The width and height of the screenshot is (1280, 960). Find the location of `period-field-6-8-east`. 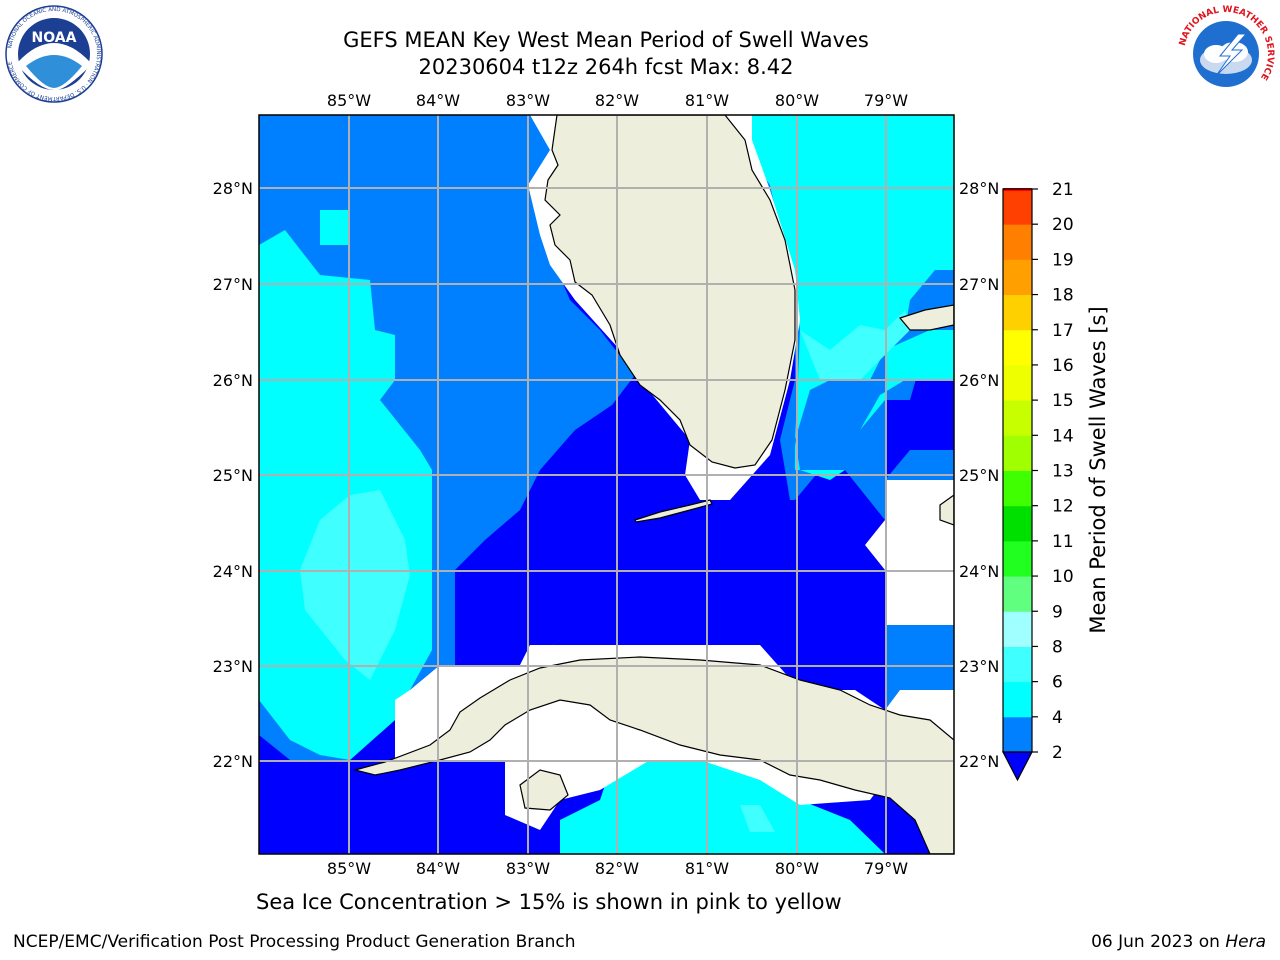

period-field-6-8-east is located at coordinates (853, 297).